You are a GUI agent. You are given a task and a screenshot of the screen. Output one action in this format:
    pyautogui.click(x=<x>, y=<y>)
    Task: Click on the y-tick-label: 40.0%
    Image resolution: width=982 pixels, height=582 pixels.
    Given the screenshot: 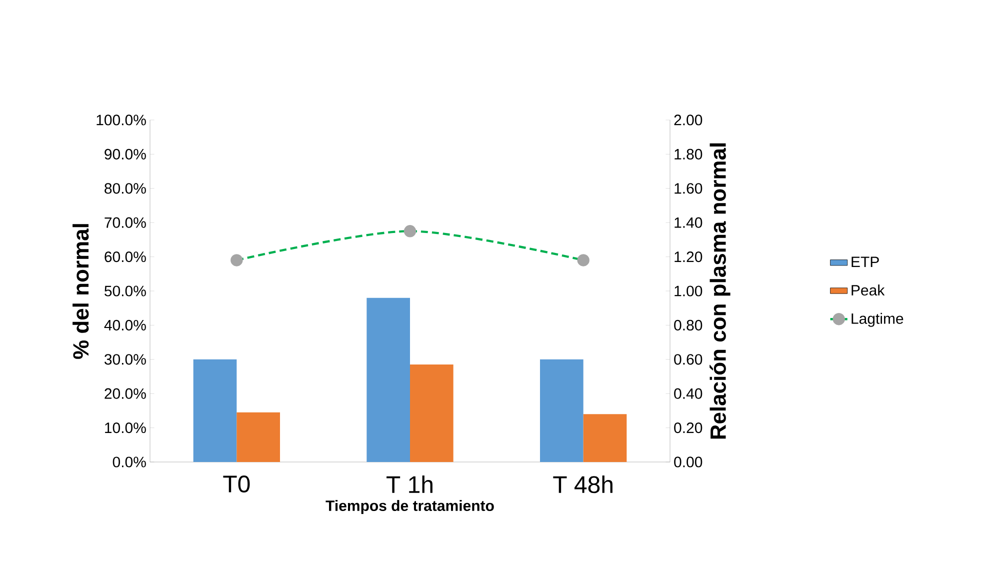 What is the action you would take?
    pyautogui.click(x=125, y=325)
    